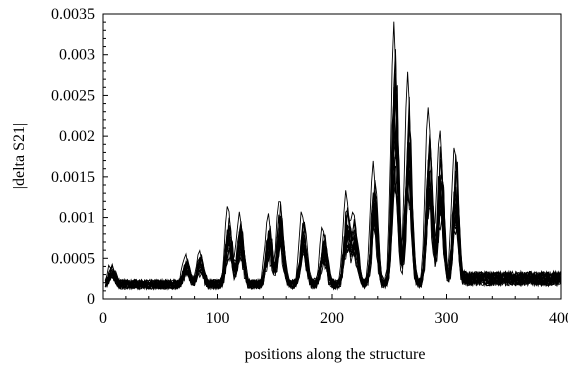 This screenshot has height=369, width=568. Describe the element at coordinates (73, 14) in the screenshot. I see `y-tick-label: 0.0035` at that location.